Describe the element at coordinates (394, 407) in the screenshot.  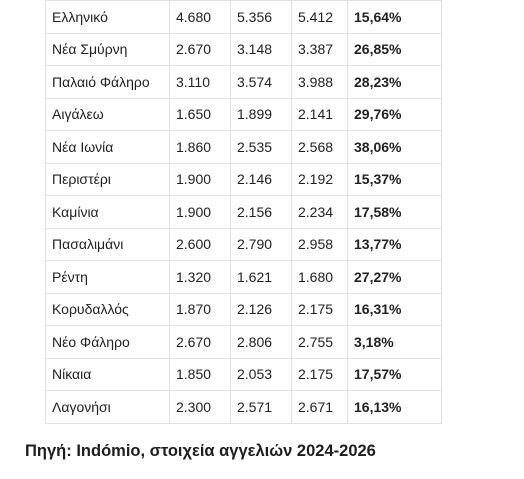
I see `change-cell: 16,13%` at that location.